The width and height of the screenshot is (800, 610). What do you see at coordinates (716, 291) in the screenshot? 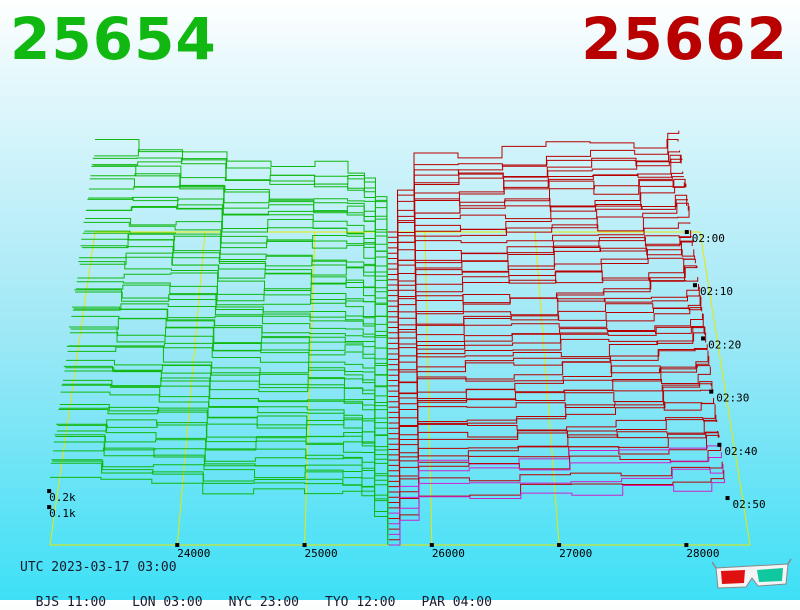
I see `time-tick-label: 02:10` at bounding box center [716, 291].